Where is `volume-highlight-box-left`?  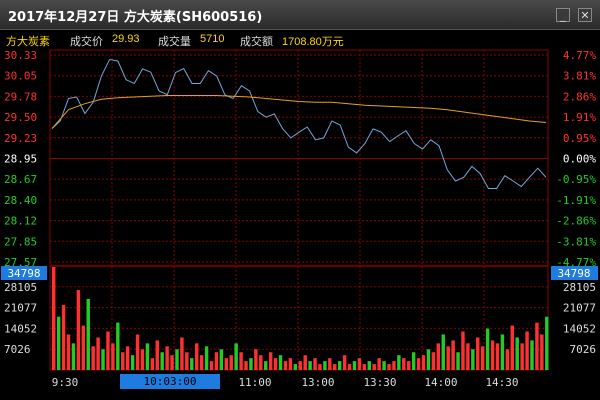
volume-highlight-box-left is located at coordinates (24, 273).